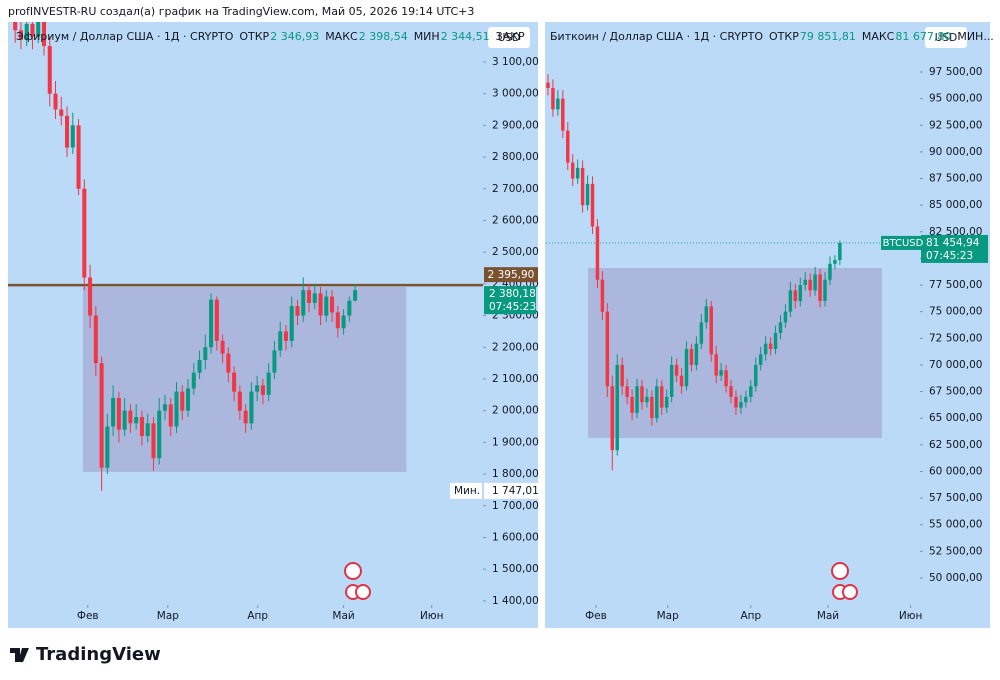 The height and width of the screenshot is (680, 1000). Describe the element at coordinates (19, 655) in the screenshot. I see `logo-icon` at that location.